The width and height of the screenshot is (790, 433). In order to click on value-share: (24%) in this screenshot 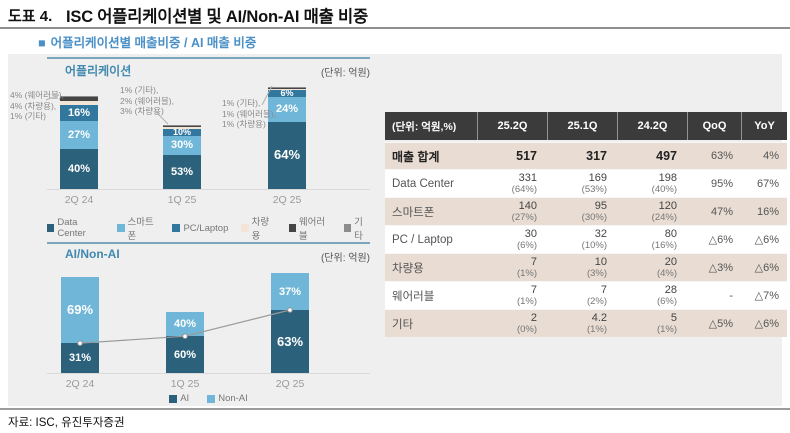, I will do `click(664, 217)`.